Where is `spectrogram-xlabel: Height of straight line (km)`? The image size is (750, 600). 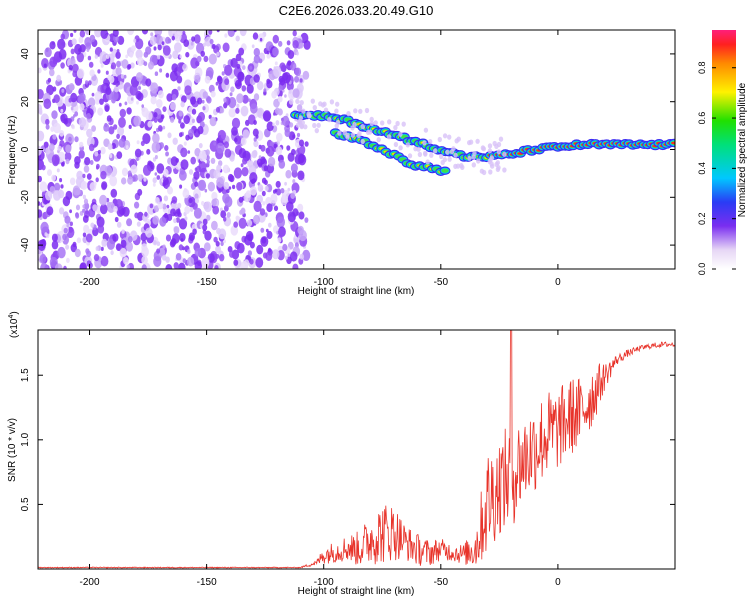
spectrogram-xlabel: Height of straight line (km) is located at coordinates (356, 291).